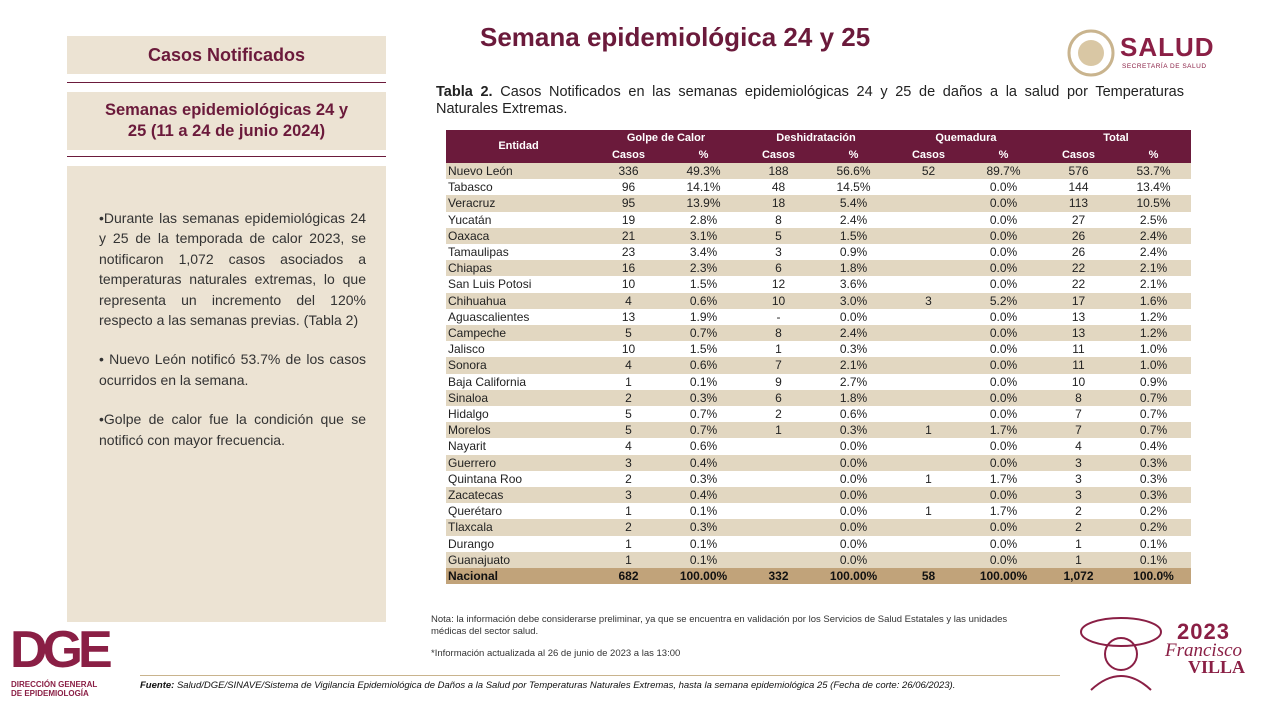 This screenshot has height=714, width=1268. What do you see at coordinates (1078, 236) in the screenshot?
I see `value-cell: 26` at bounding box center [1078, 236].